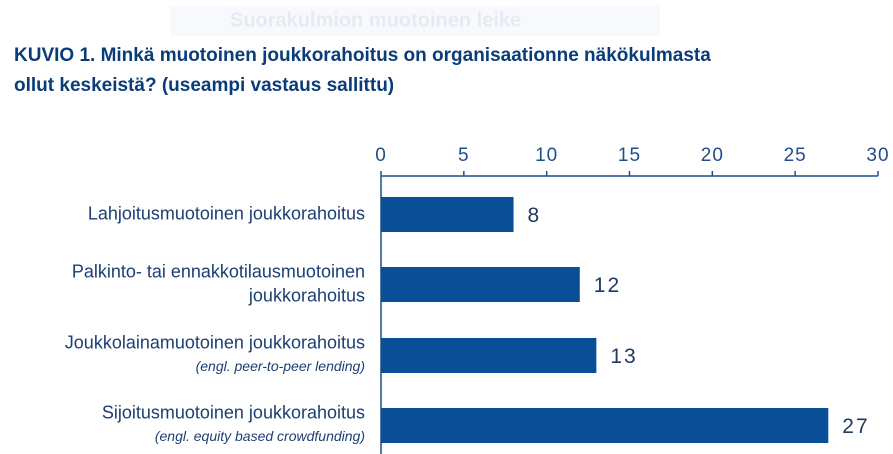 The height and width of the screenshot is (454, 893). Describe the element at coordinates (215, 342) in the screenshot. I see `category-label: Joukkolainamuotoinen joukkorahoitus` at that location.